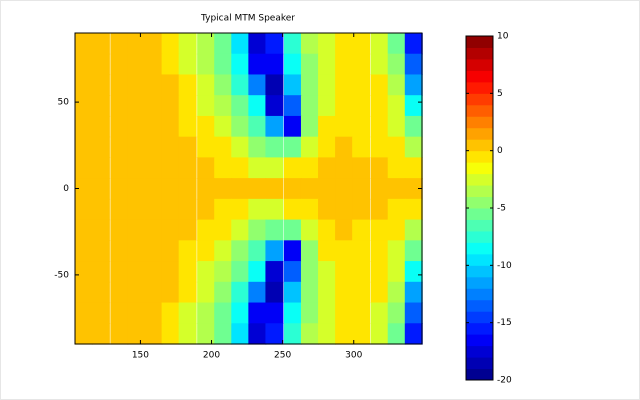 Image resolution: width=640 pixels, height=400 pixels. Describe the element at coordinates (66, 189) in the screenshot. I see `y-tick-label: 0` at that location.